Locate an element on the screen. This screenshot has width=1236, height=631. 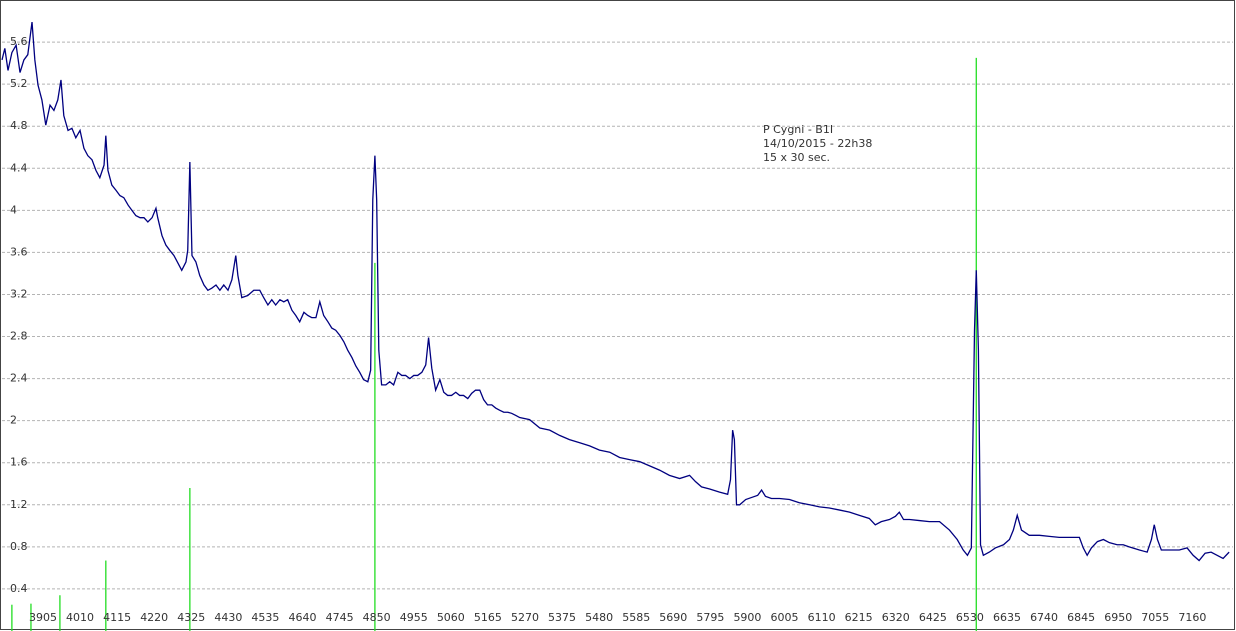
x-tick-label: 4325 is located at coordinates (191, 617).